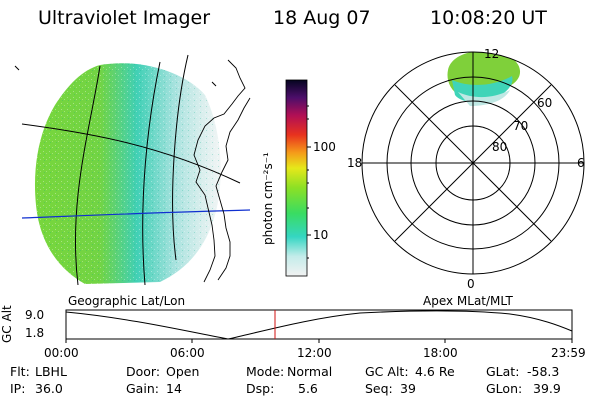 This screenshot has width=600, height=400. Describe the element at coordinates (61, 353) in the screenshot. I see `timeline-xtick-0000: 00:00` at that location.